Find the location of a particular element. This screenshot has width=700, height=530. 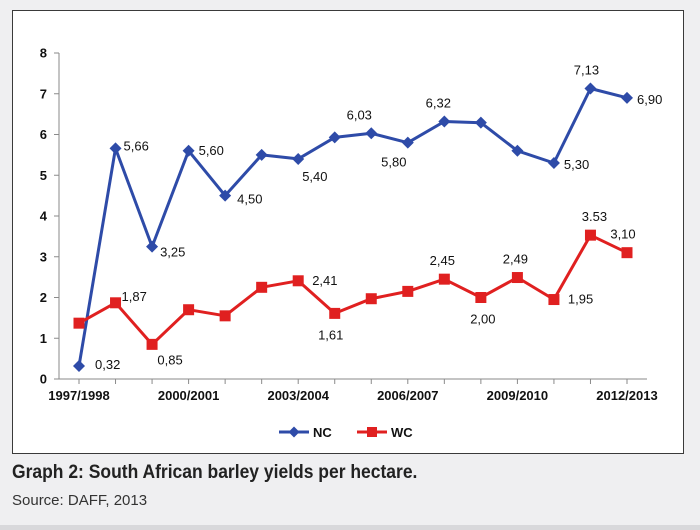

data-label-wc: 1,95 is located at coordinates (580, 299).